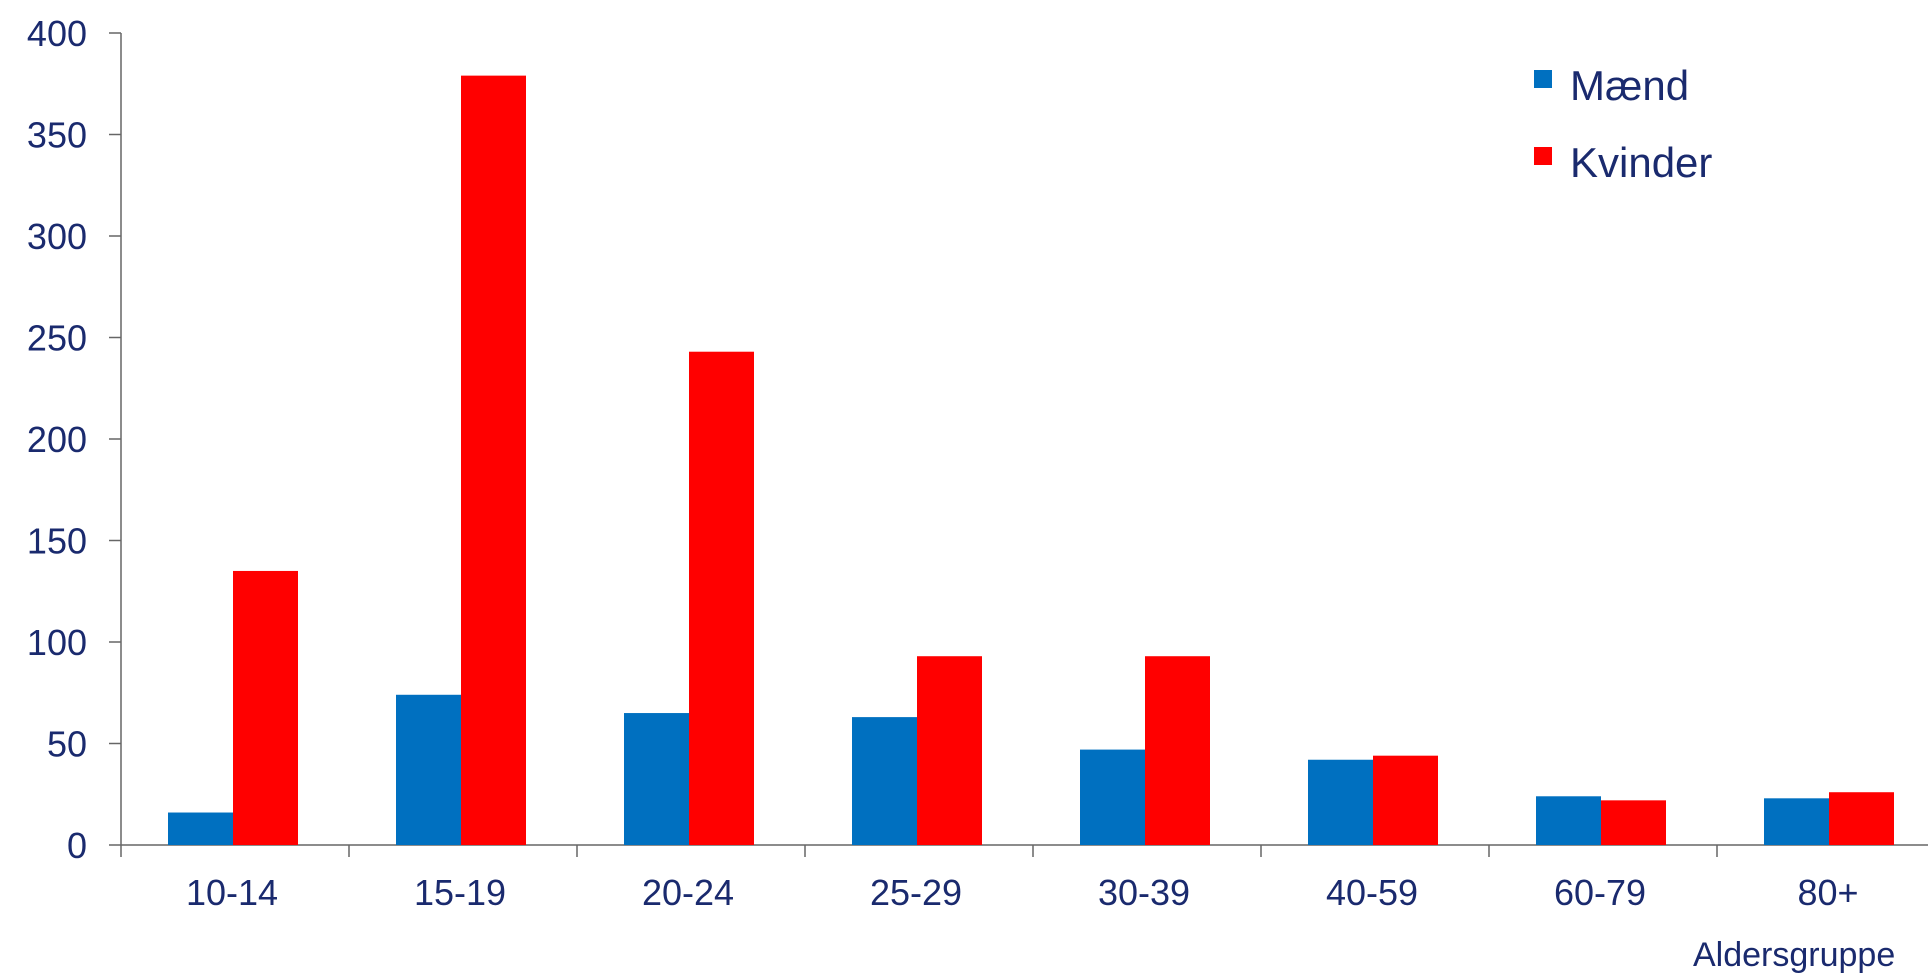 This screenshot has width=1928, height=974. What do you see at coordinates (1623, 124) in the screenshot?
I see `legend: Mænd Kvinder` at bounding box center [1623, 124].